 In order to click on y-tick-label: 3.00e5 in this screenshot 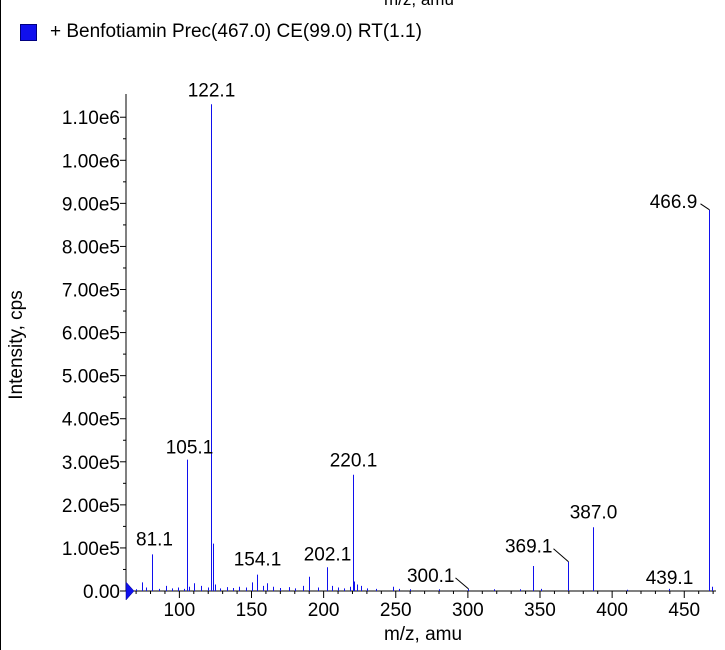, I will do `click(91, 463)`.